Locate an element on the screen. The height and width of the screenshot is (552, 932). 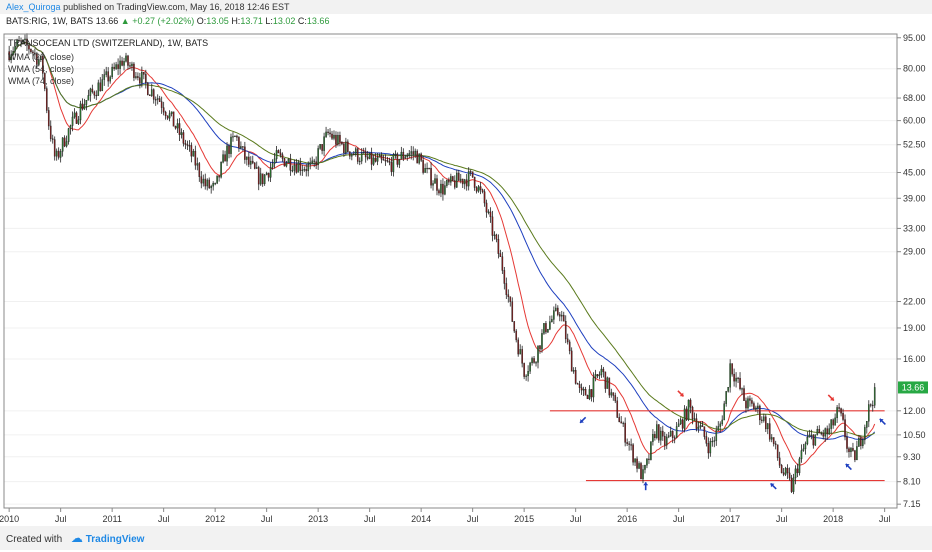
tradingview-brand: TradingView is located at coordinates (115, 539).